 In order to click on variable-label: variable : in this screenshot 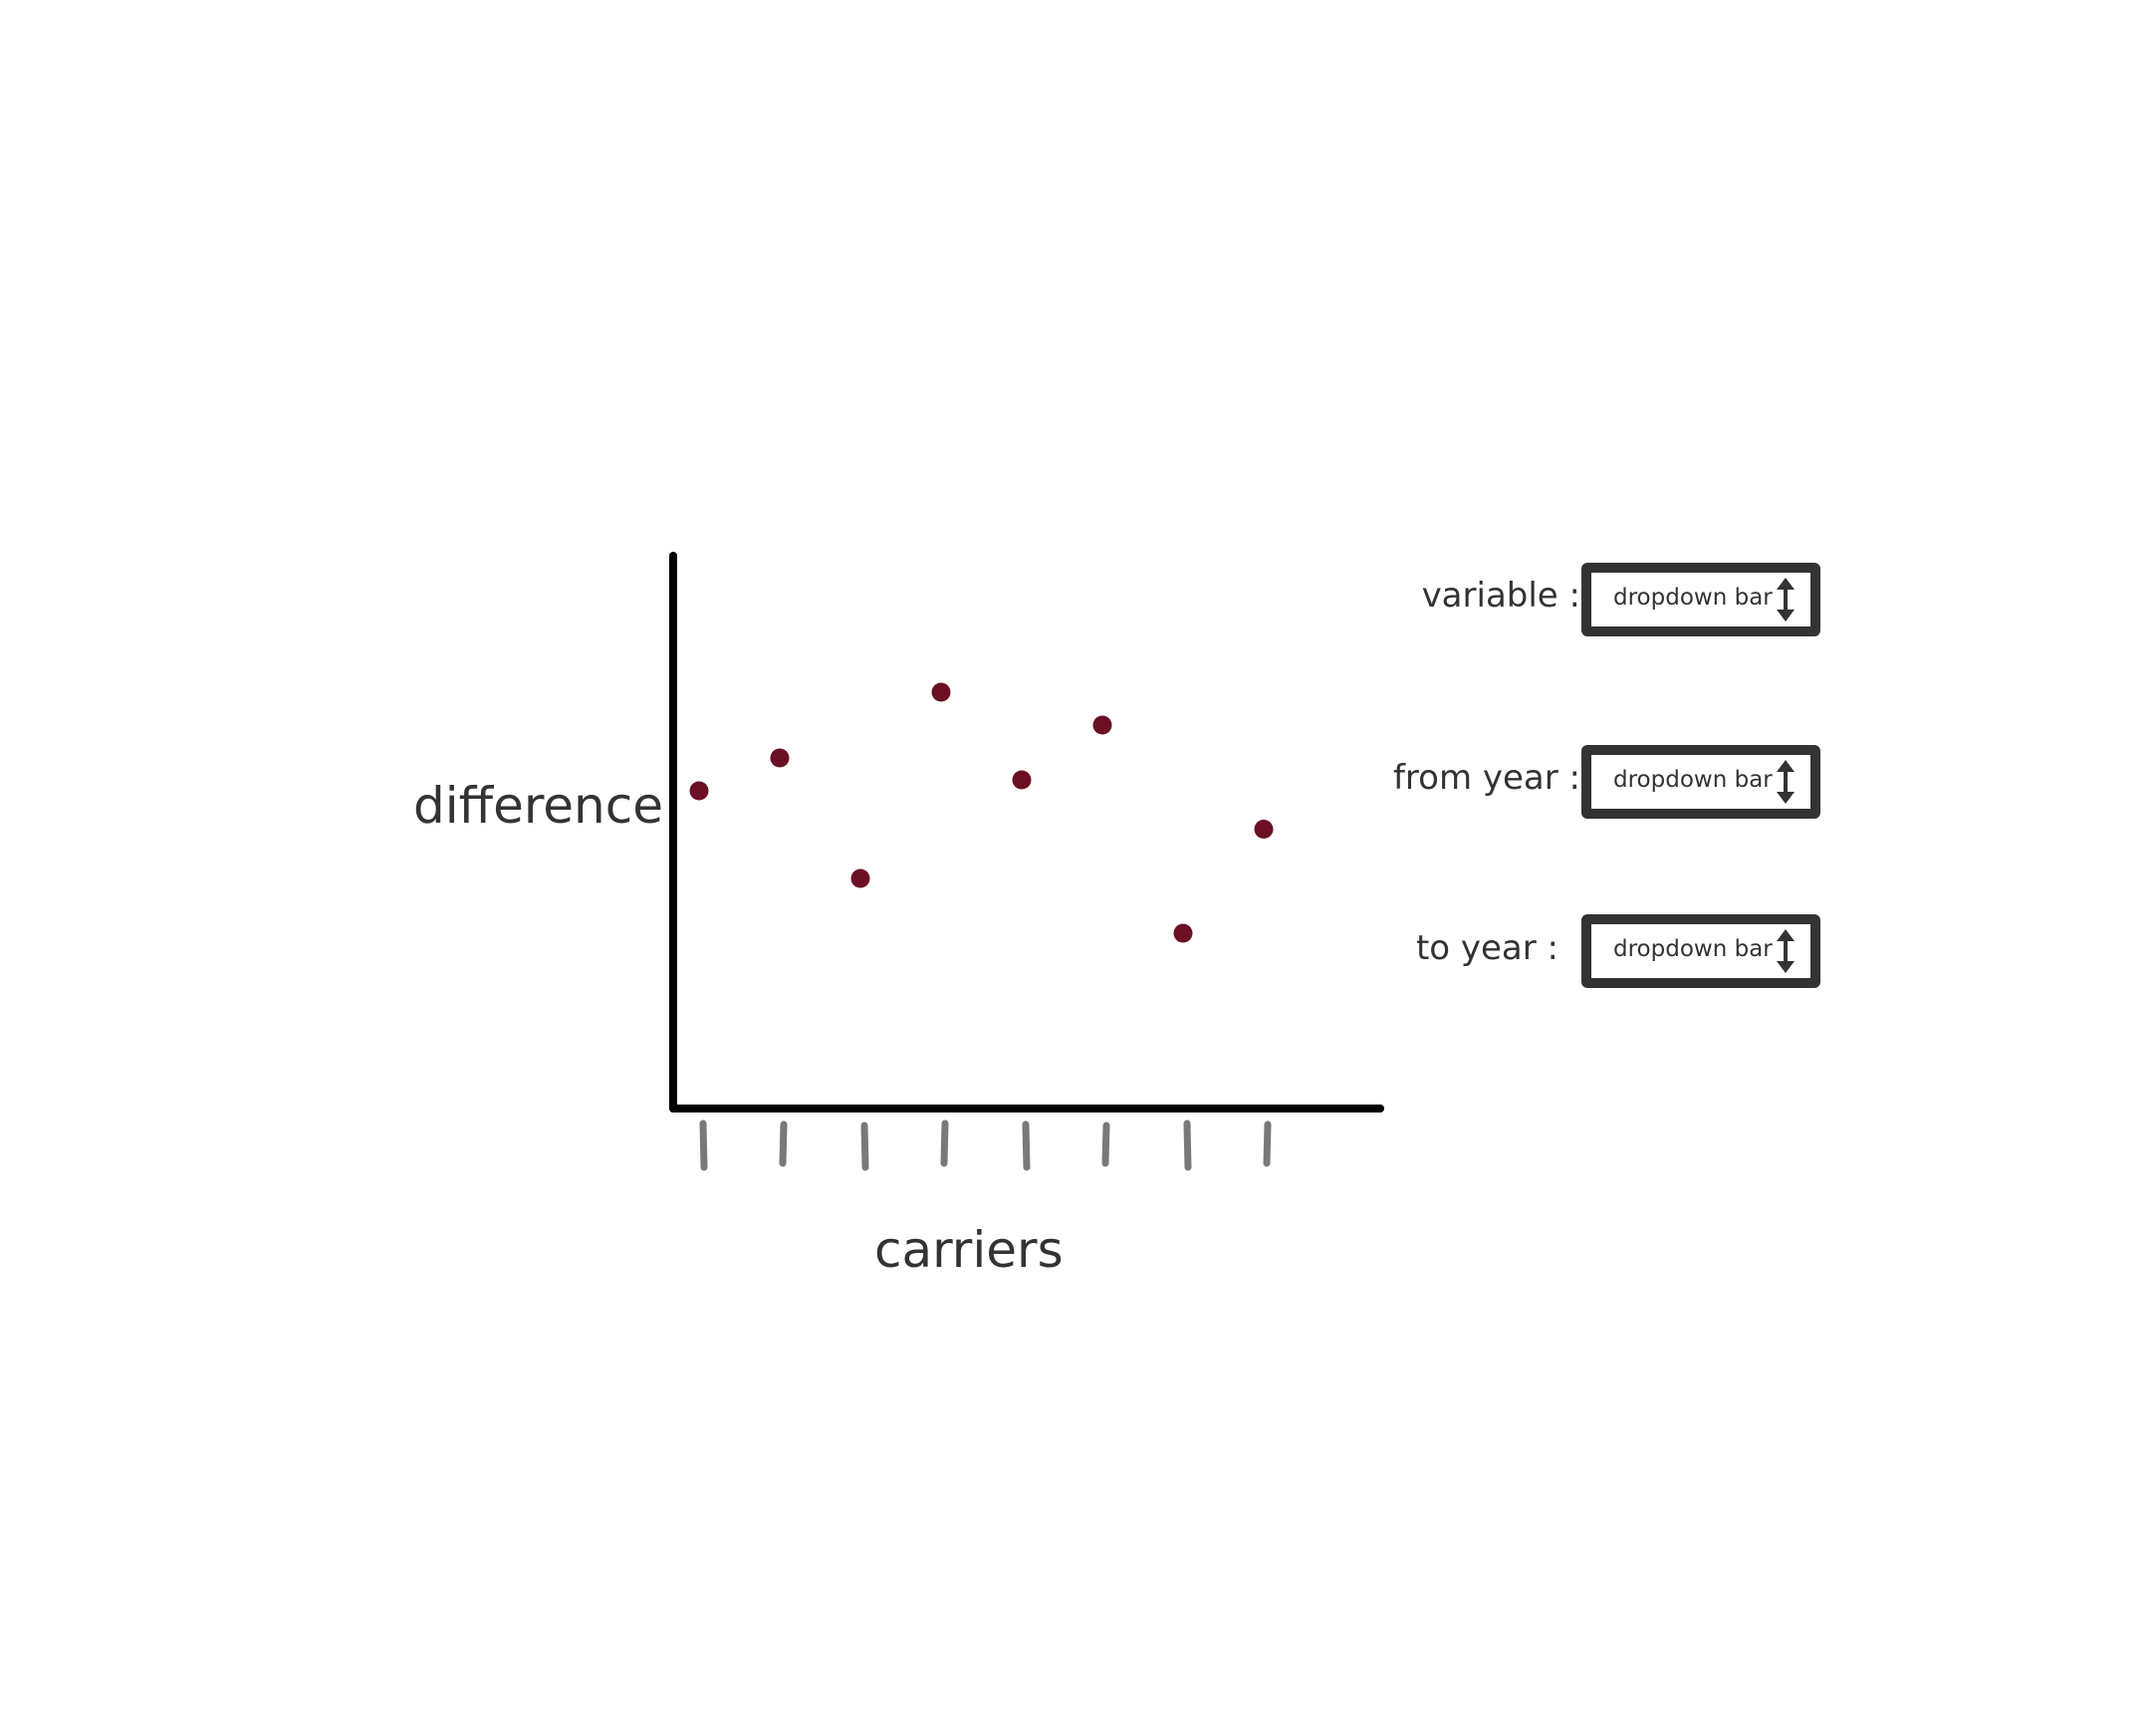, I will do `click(1500, 596)`.